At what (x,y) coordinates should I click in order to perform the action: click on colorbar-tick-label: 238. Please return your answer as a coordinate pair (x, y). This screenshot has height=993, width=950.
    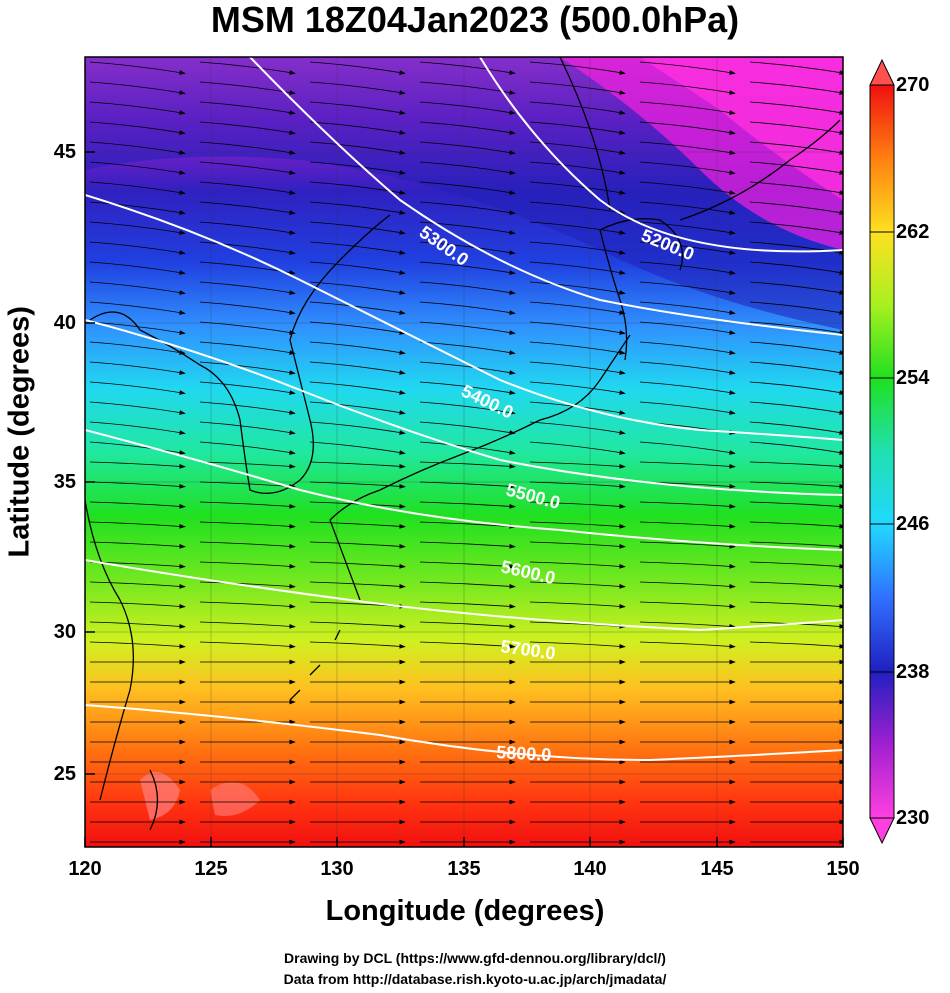
    Looking at the image, I should click on (913, 672).